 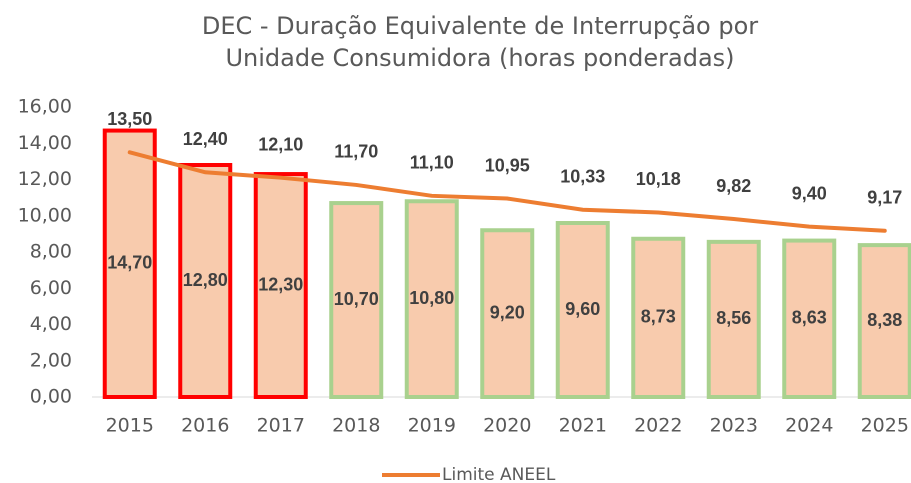 I want to click on y-tick-label: 0,00, so click(x=51, y=397).